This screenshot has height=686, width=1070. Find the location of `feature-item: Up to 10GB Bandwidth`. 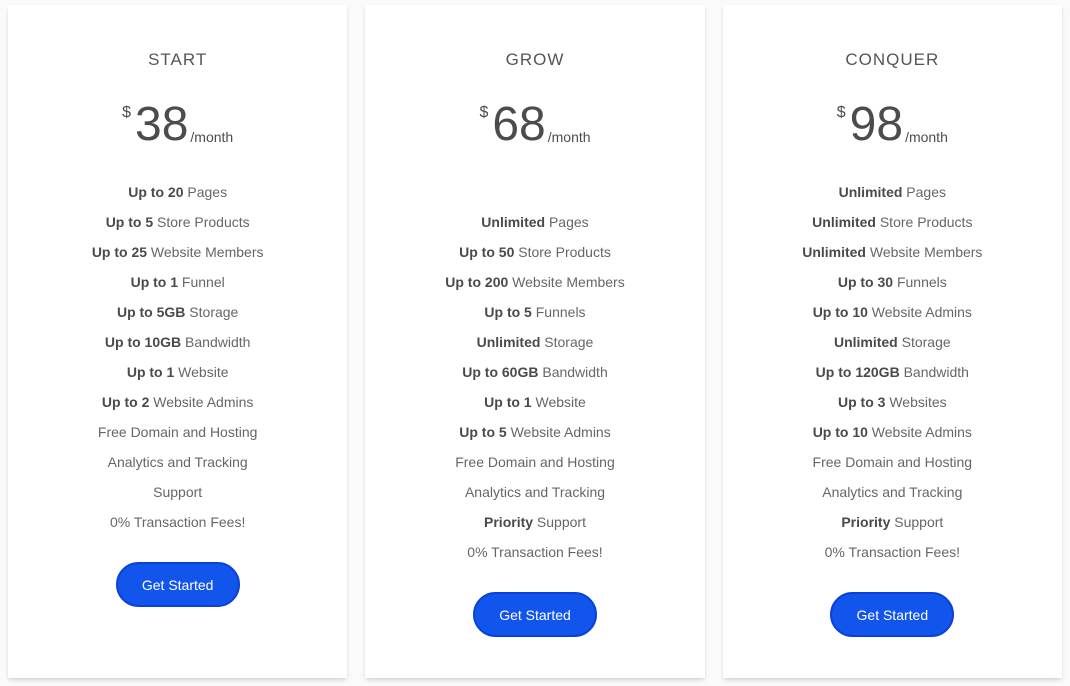

feature-item: Up to 10GB Bandwidth is located at coordinates (177, 342).